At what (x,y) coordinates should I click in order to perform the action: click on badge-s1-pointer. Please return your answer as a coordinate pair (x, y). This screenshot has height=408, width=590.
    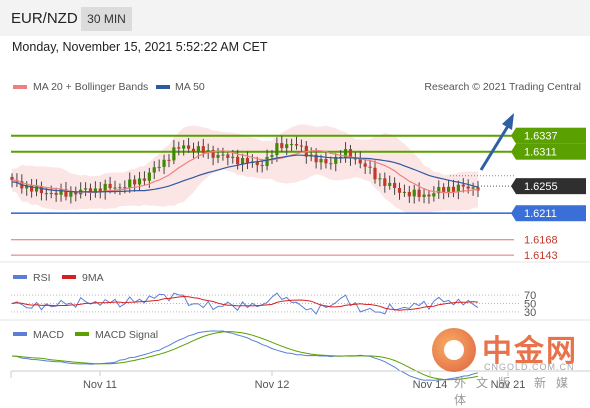
    Looking at the image, I should click on (513, 213).